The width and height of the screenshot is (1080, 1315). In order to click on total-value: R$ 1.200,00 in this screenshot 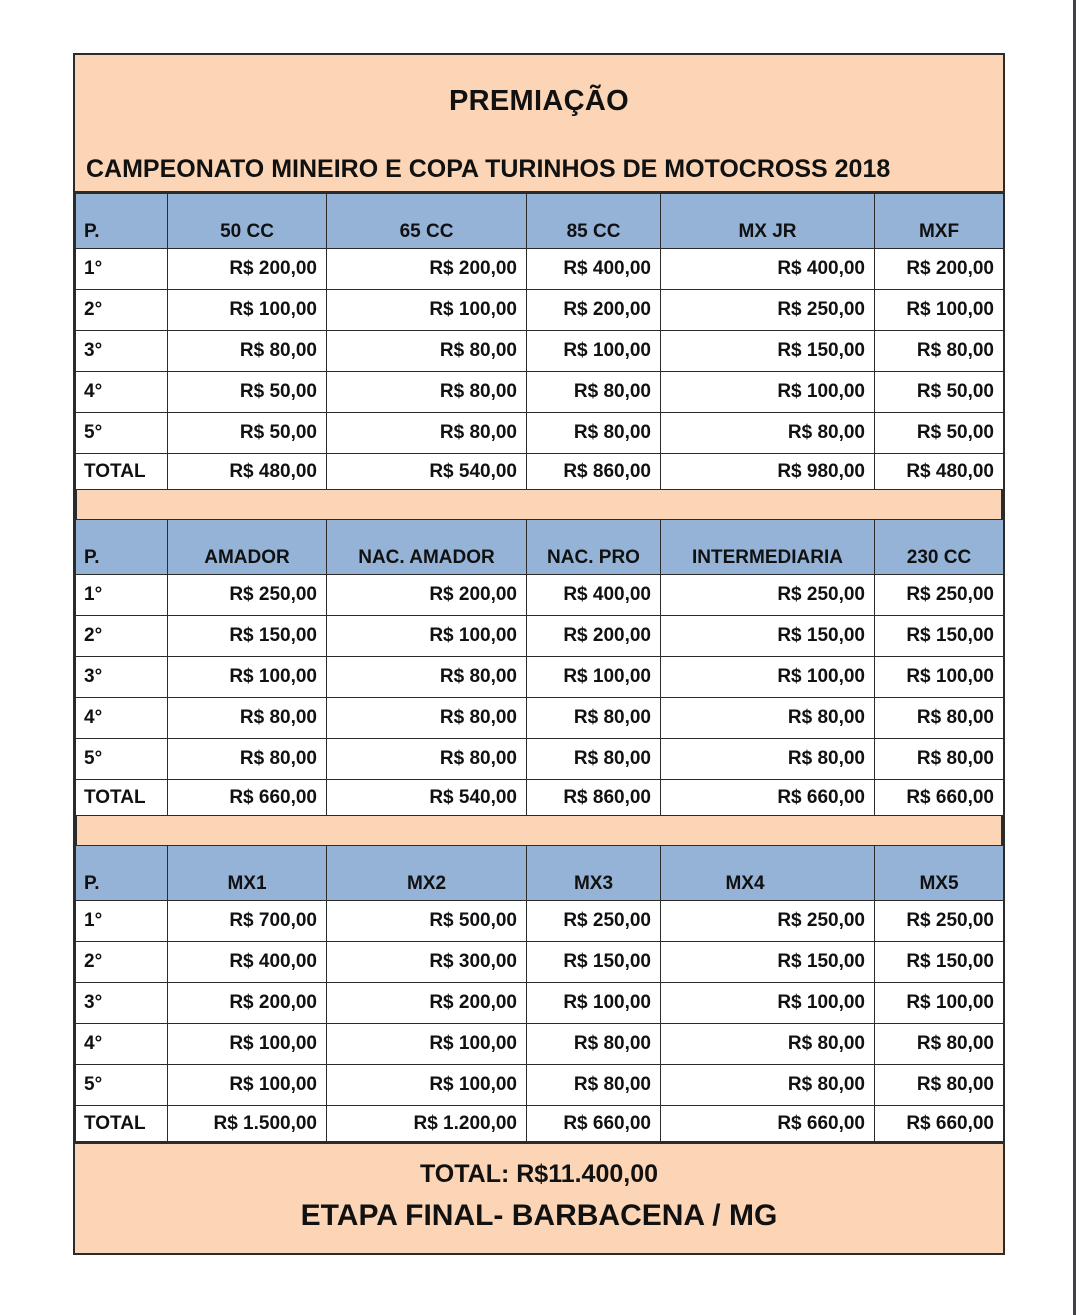, I will do `click(426, 1123)`.